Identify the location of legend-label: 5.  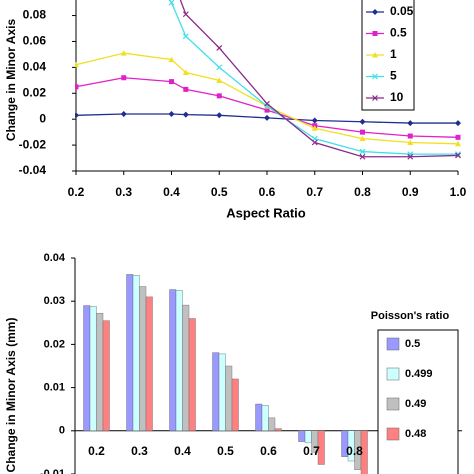
(393, 76).